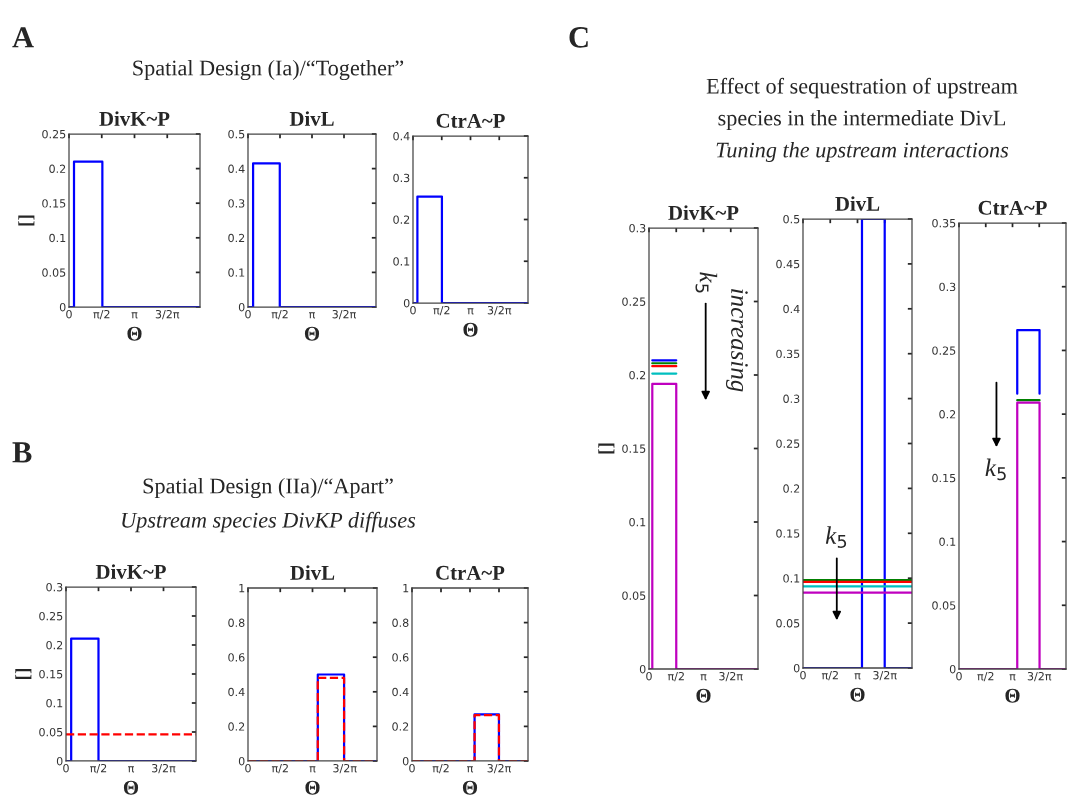  Describe the element at coordinates (236, 622) in the screenshot. I see `y-tick-label: 0.8` at that location.